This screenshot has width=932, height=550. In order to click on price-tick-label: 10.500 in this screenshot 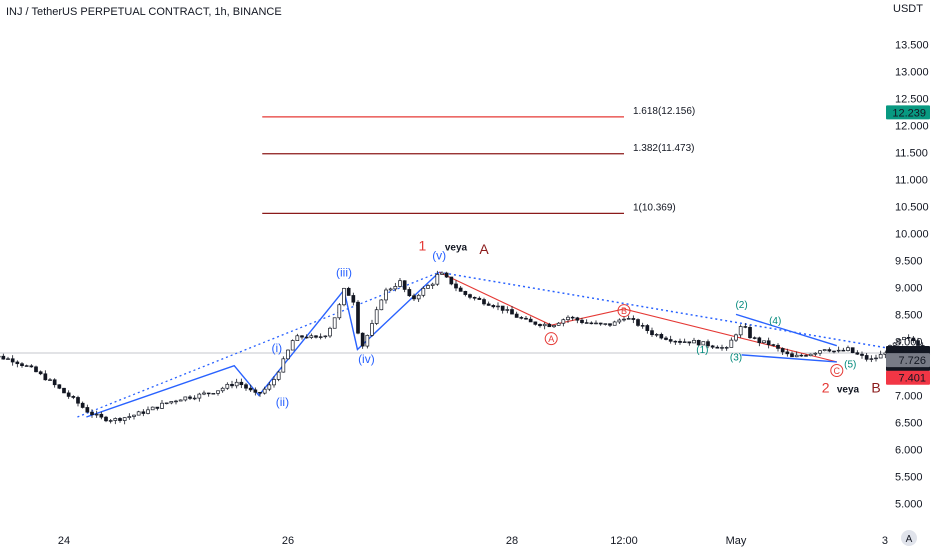, I will do `click(912, 207)`.